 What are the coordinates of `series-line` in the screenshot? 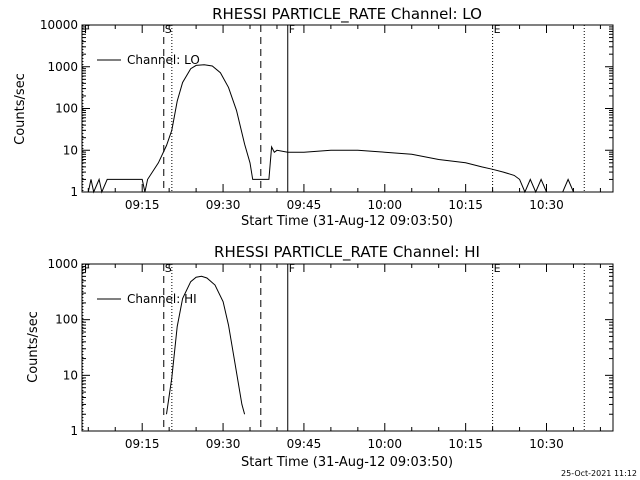 It's located at (206, 345).